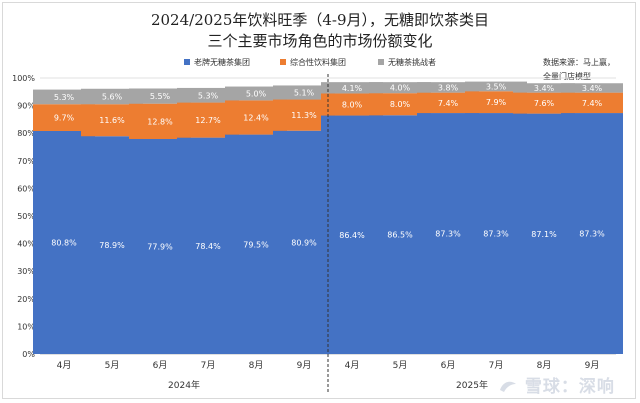  Describe the element at coordinates (112, 245) in the screenshot. I see `data-label: 78.9%` at that location.